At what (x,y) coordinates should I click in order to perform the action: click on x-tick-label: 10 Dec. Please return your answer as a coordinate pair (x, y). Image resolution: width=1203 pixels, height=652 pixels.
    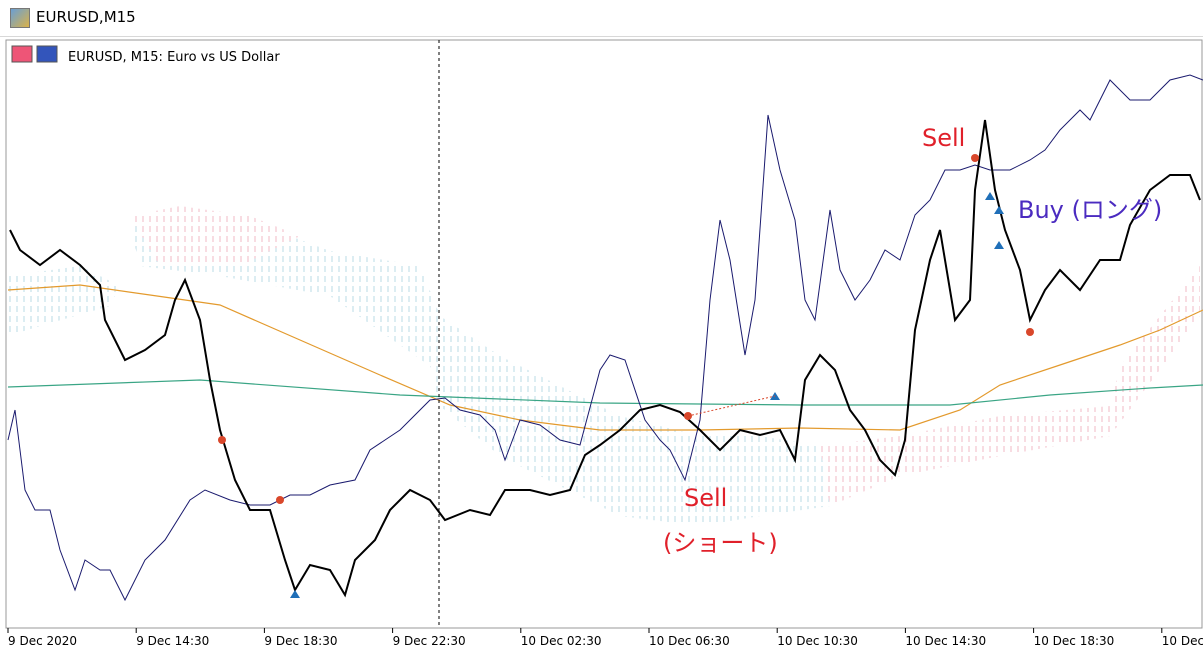
    Looking at the image, I should click on (1182, 641).